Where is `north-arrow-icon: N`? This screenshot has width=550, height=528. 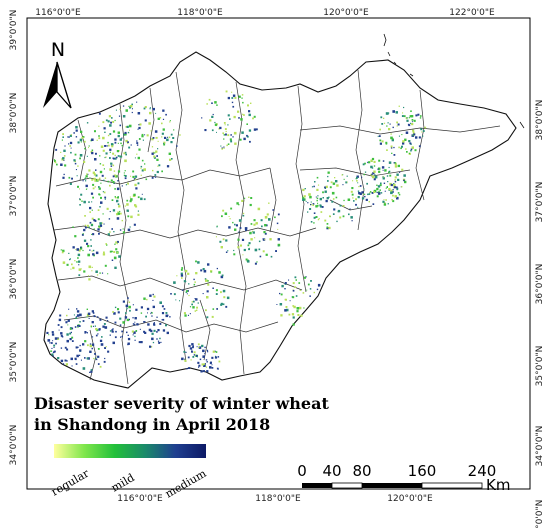 north-arrow-icon: N is located at coordinates (57, 74).